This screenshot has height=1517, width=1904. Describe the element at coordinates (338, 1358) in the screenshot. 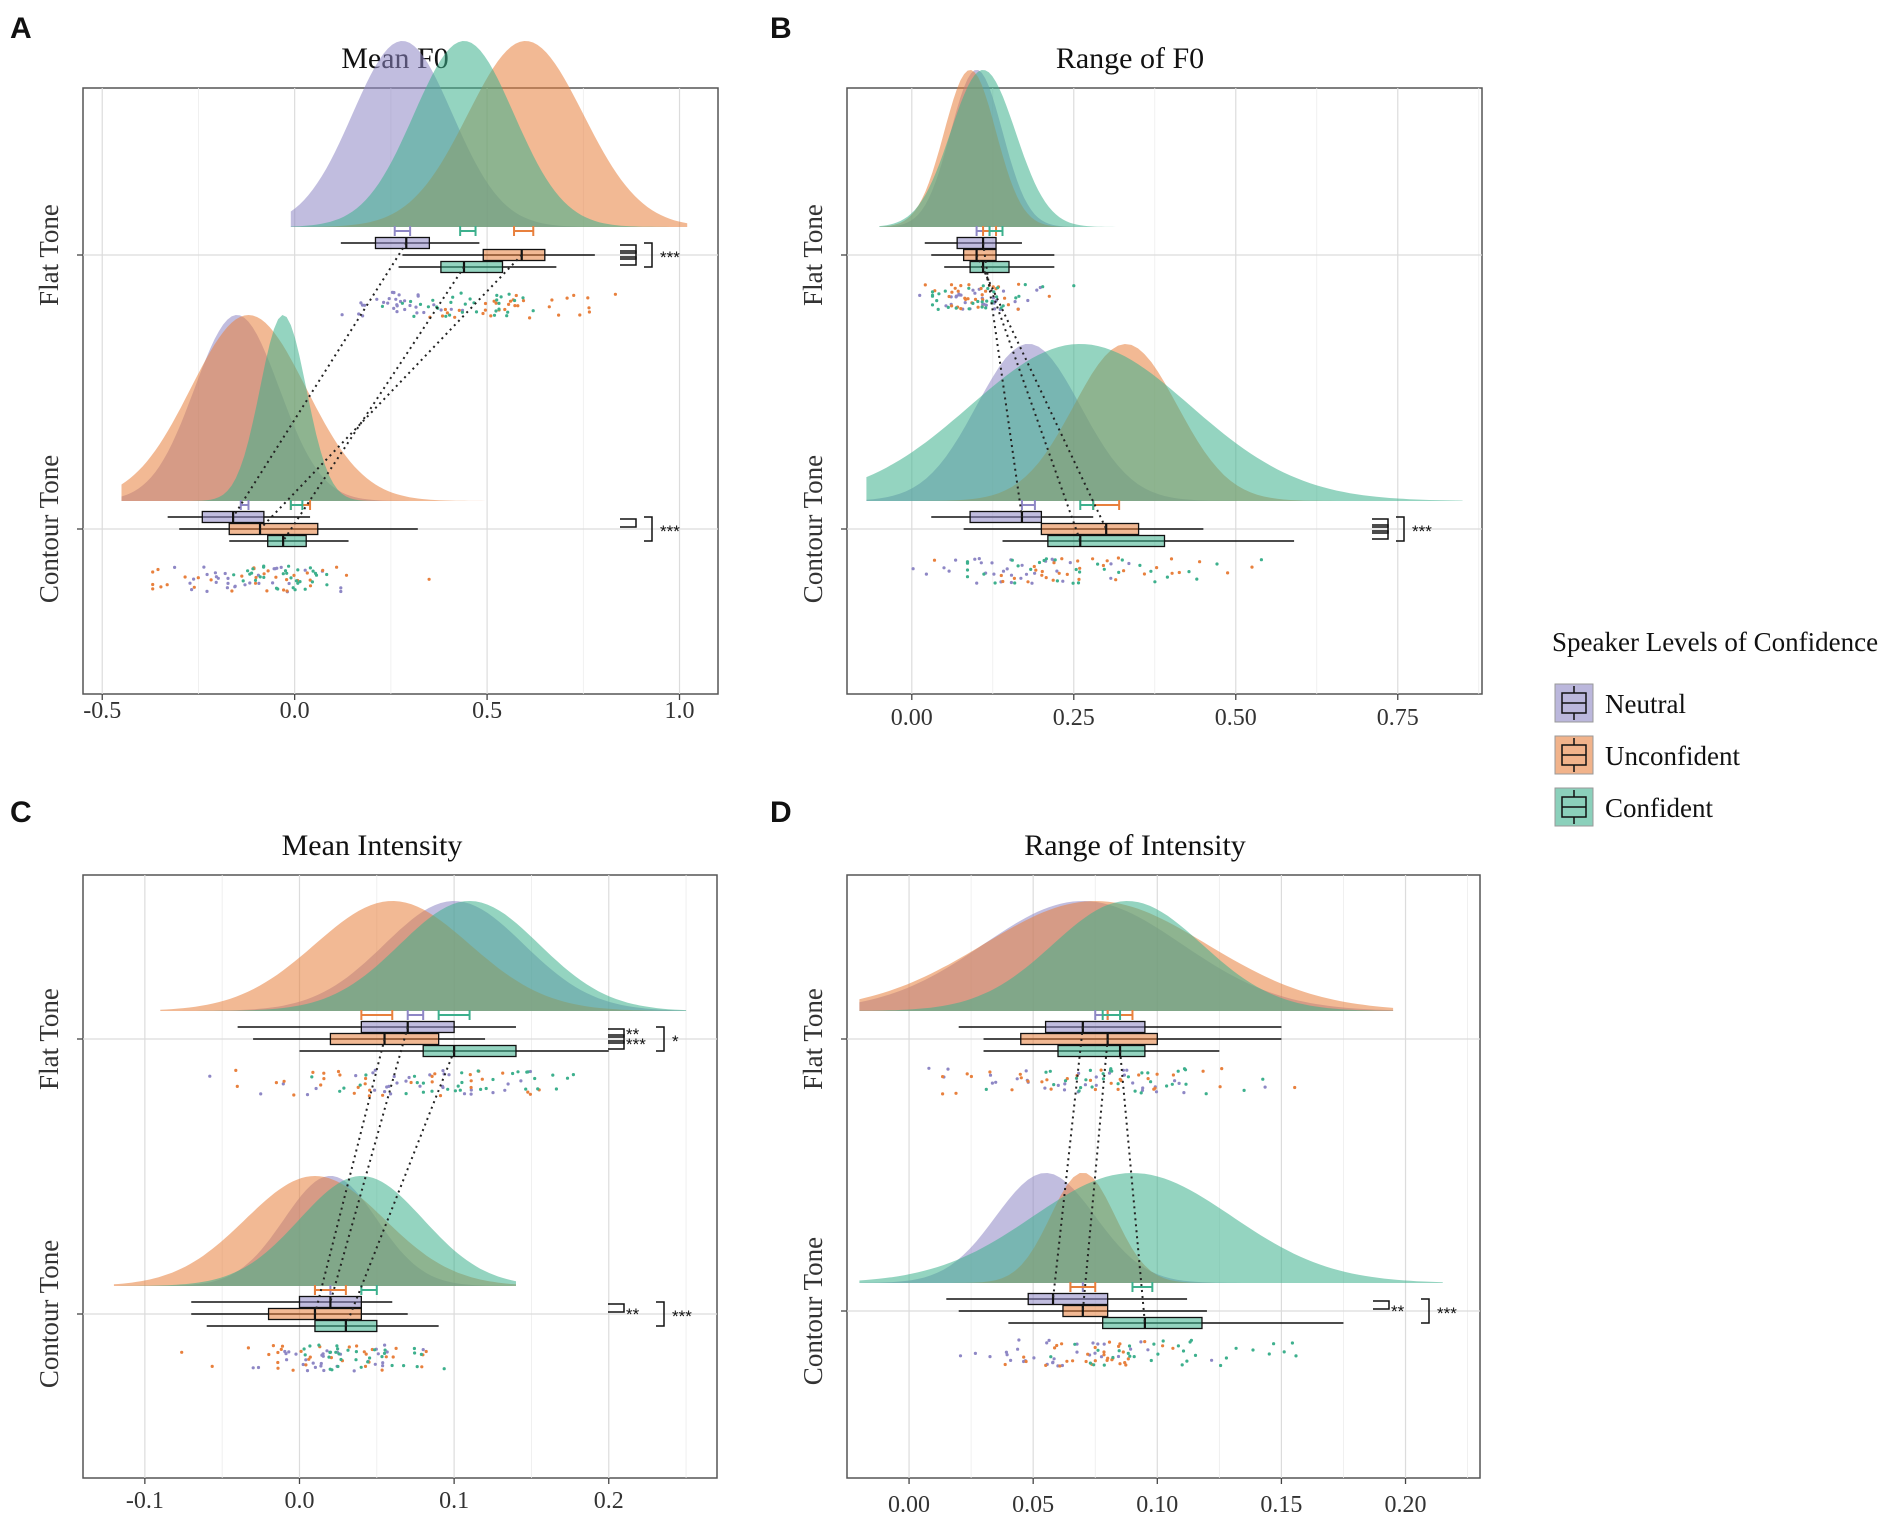

I see `points-neutral` at that location.